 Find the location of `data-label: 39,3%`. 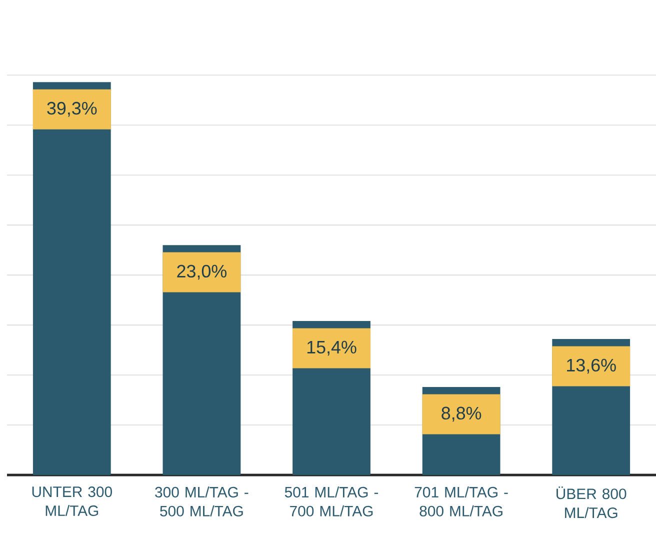

data-label: 39,3% is located at coordinates (72, 109).